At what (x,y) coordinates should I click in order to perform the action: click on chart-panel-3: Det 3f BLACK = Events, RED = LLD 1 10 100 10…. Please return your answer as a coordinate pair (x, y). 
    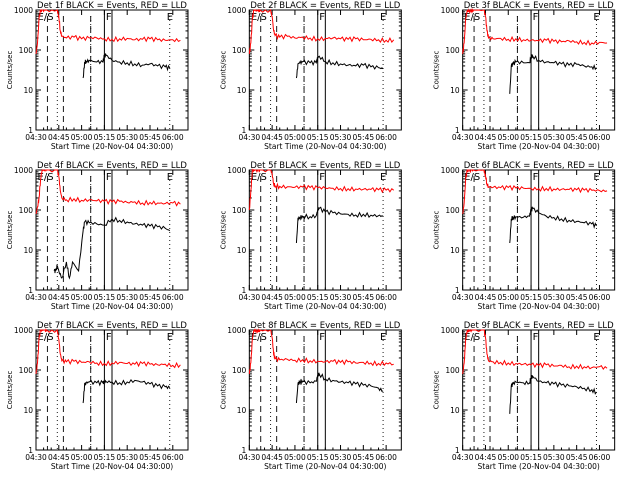
    Looking at the image, I should click on (524, 76).